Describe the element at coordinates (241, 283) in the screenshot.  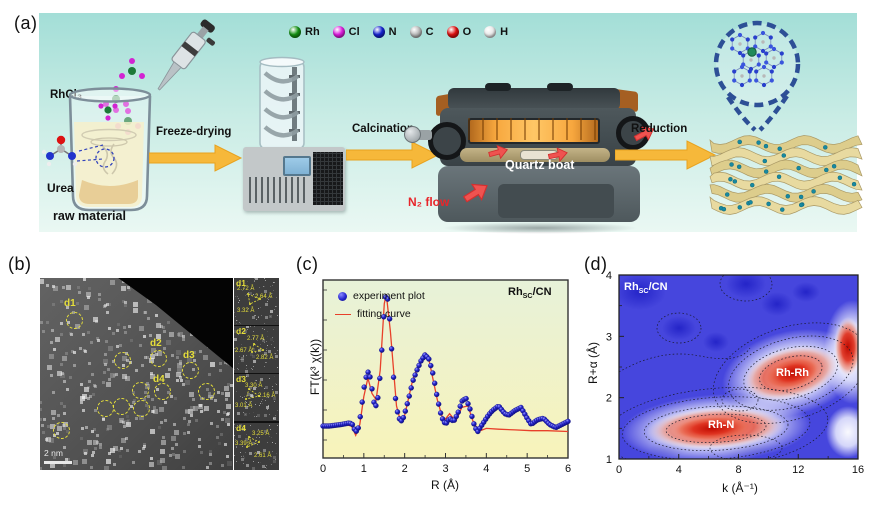
I see `inset-label: d1` at that location.